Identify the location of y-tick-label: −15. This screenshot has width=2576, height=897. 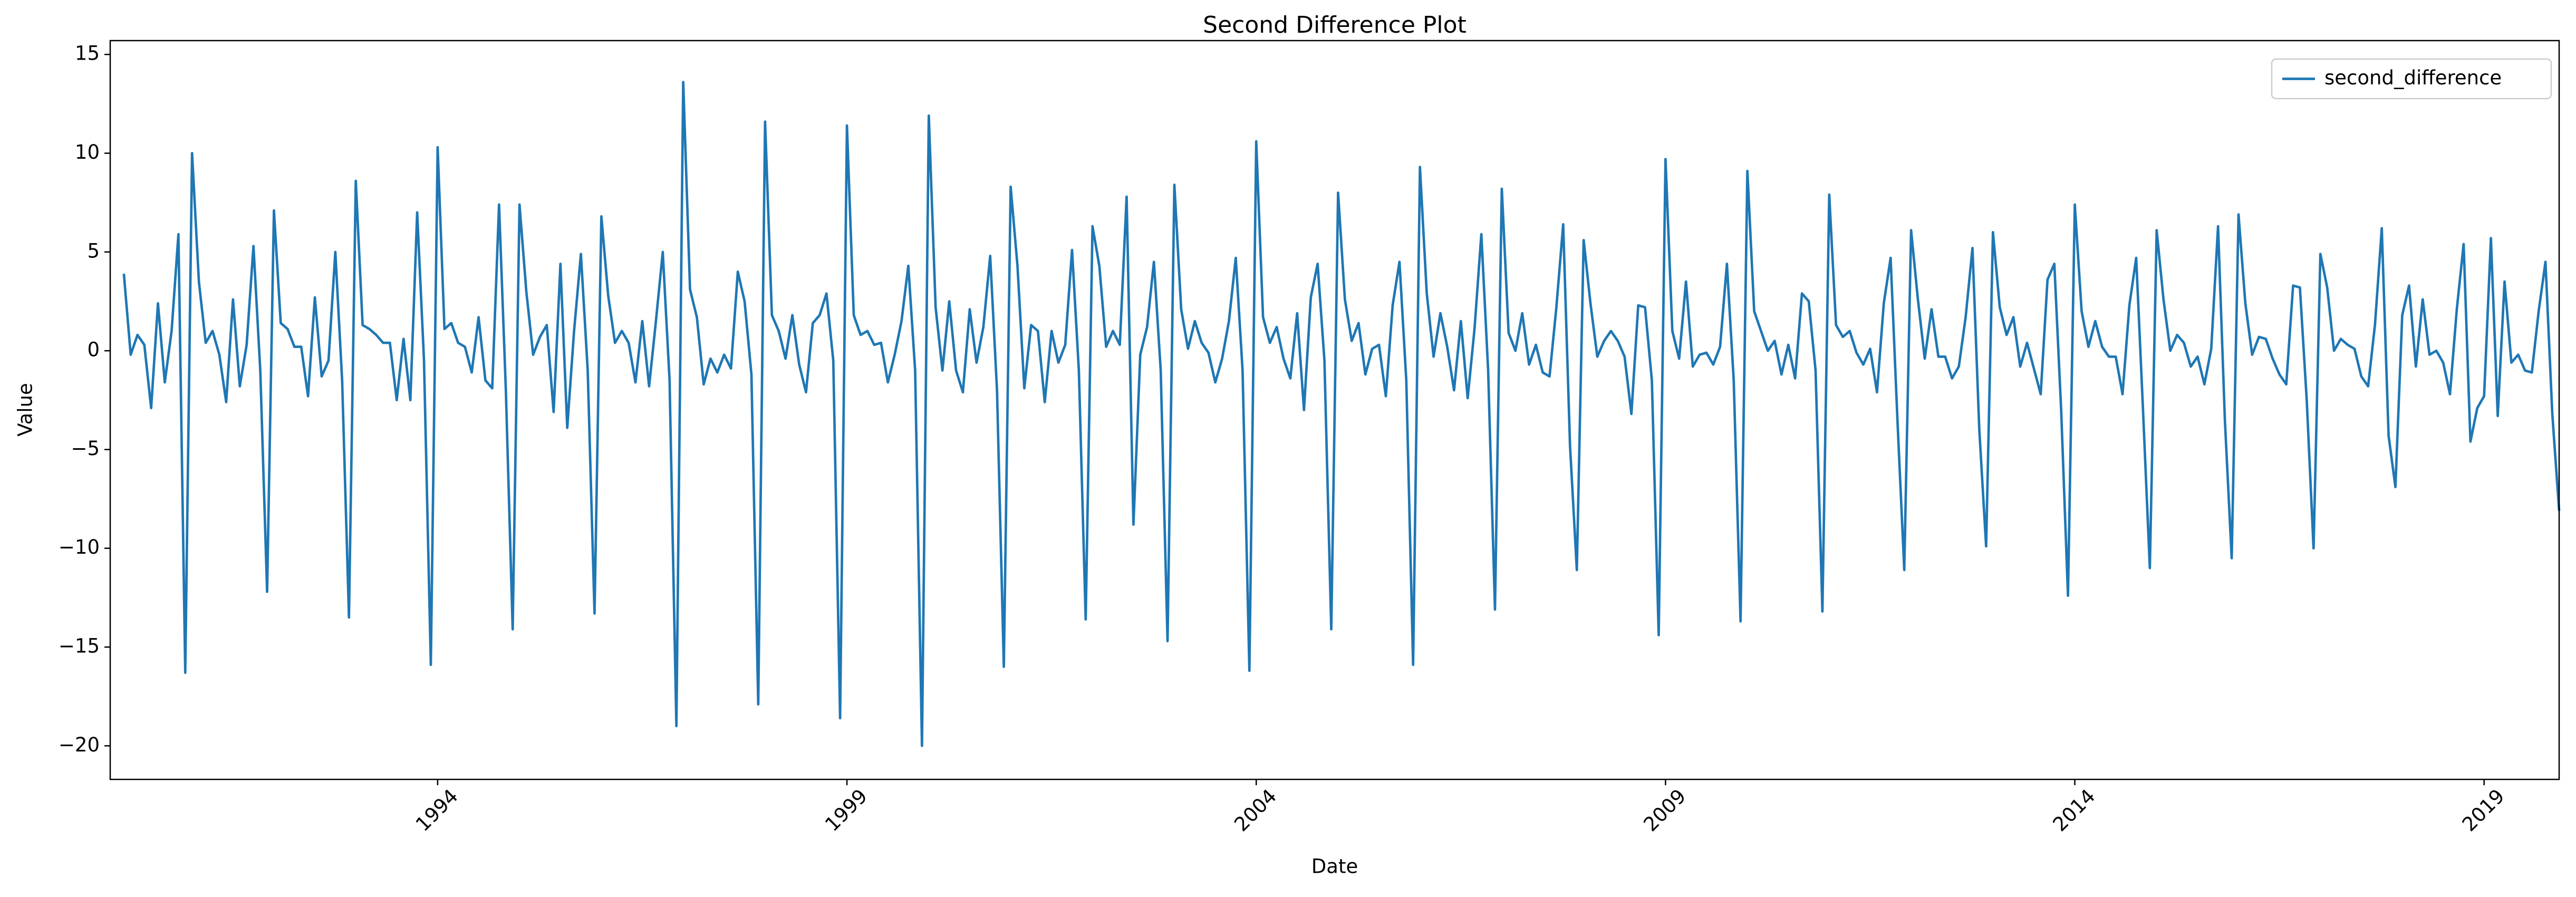
(79, 646).